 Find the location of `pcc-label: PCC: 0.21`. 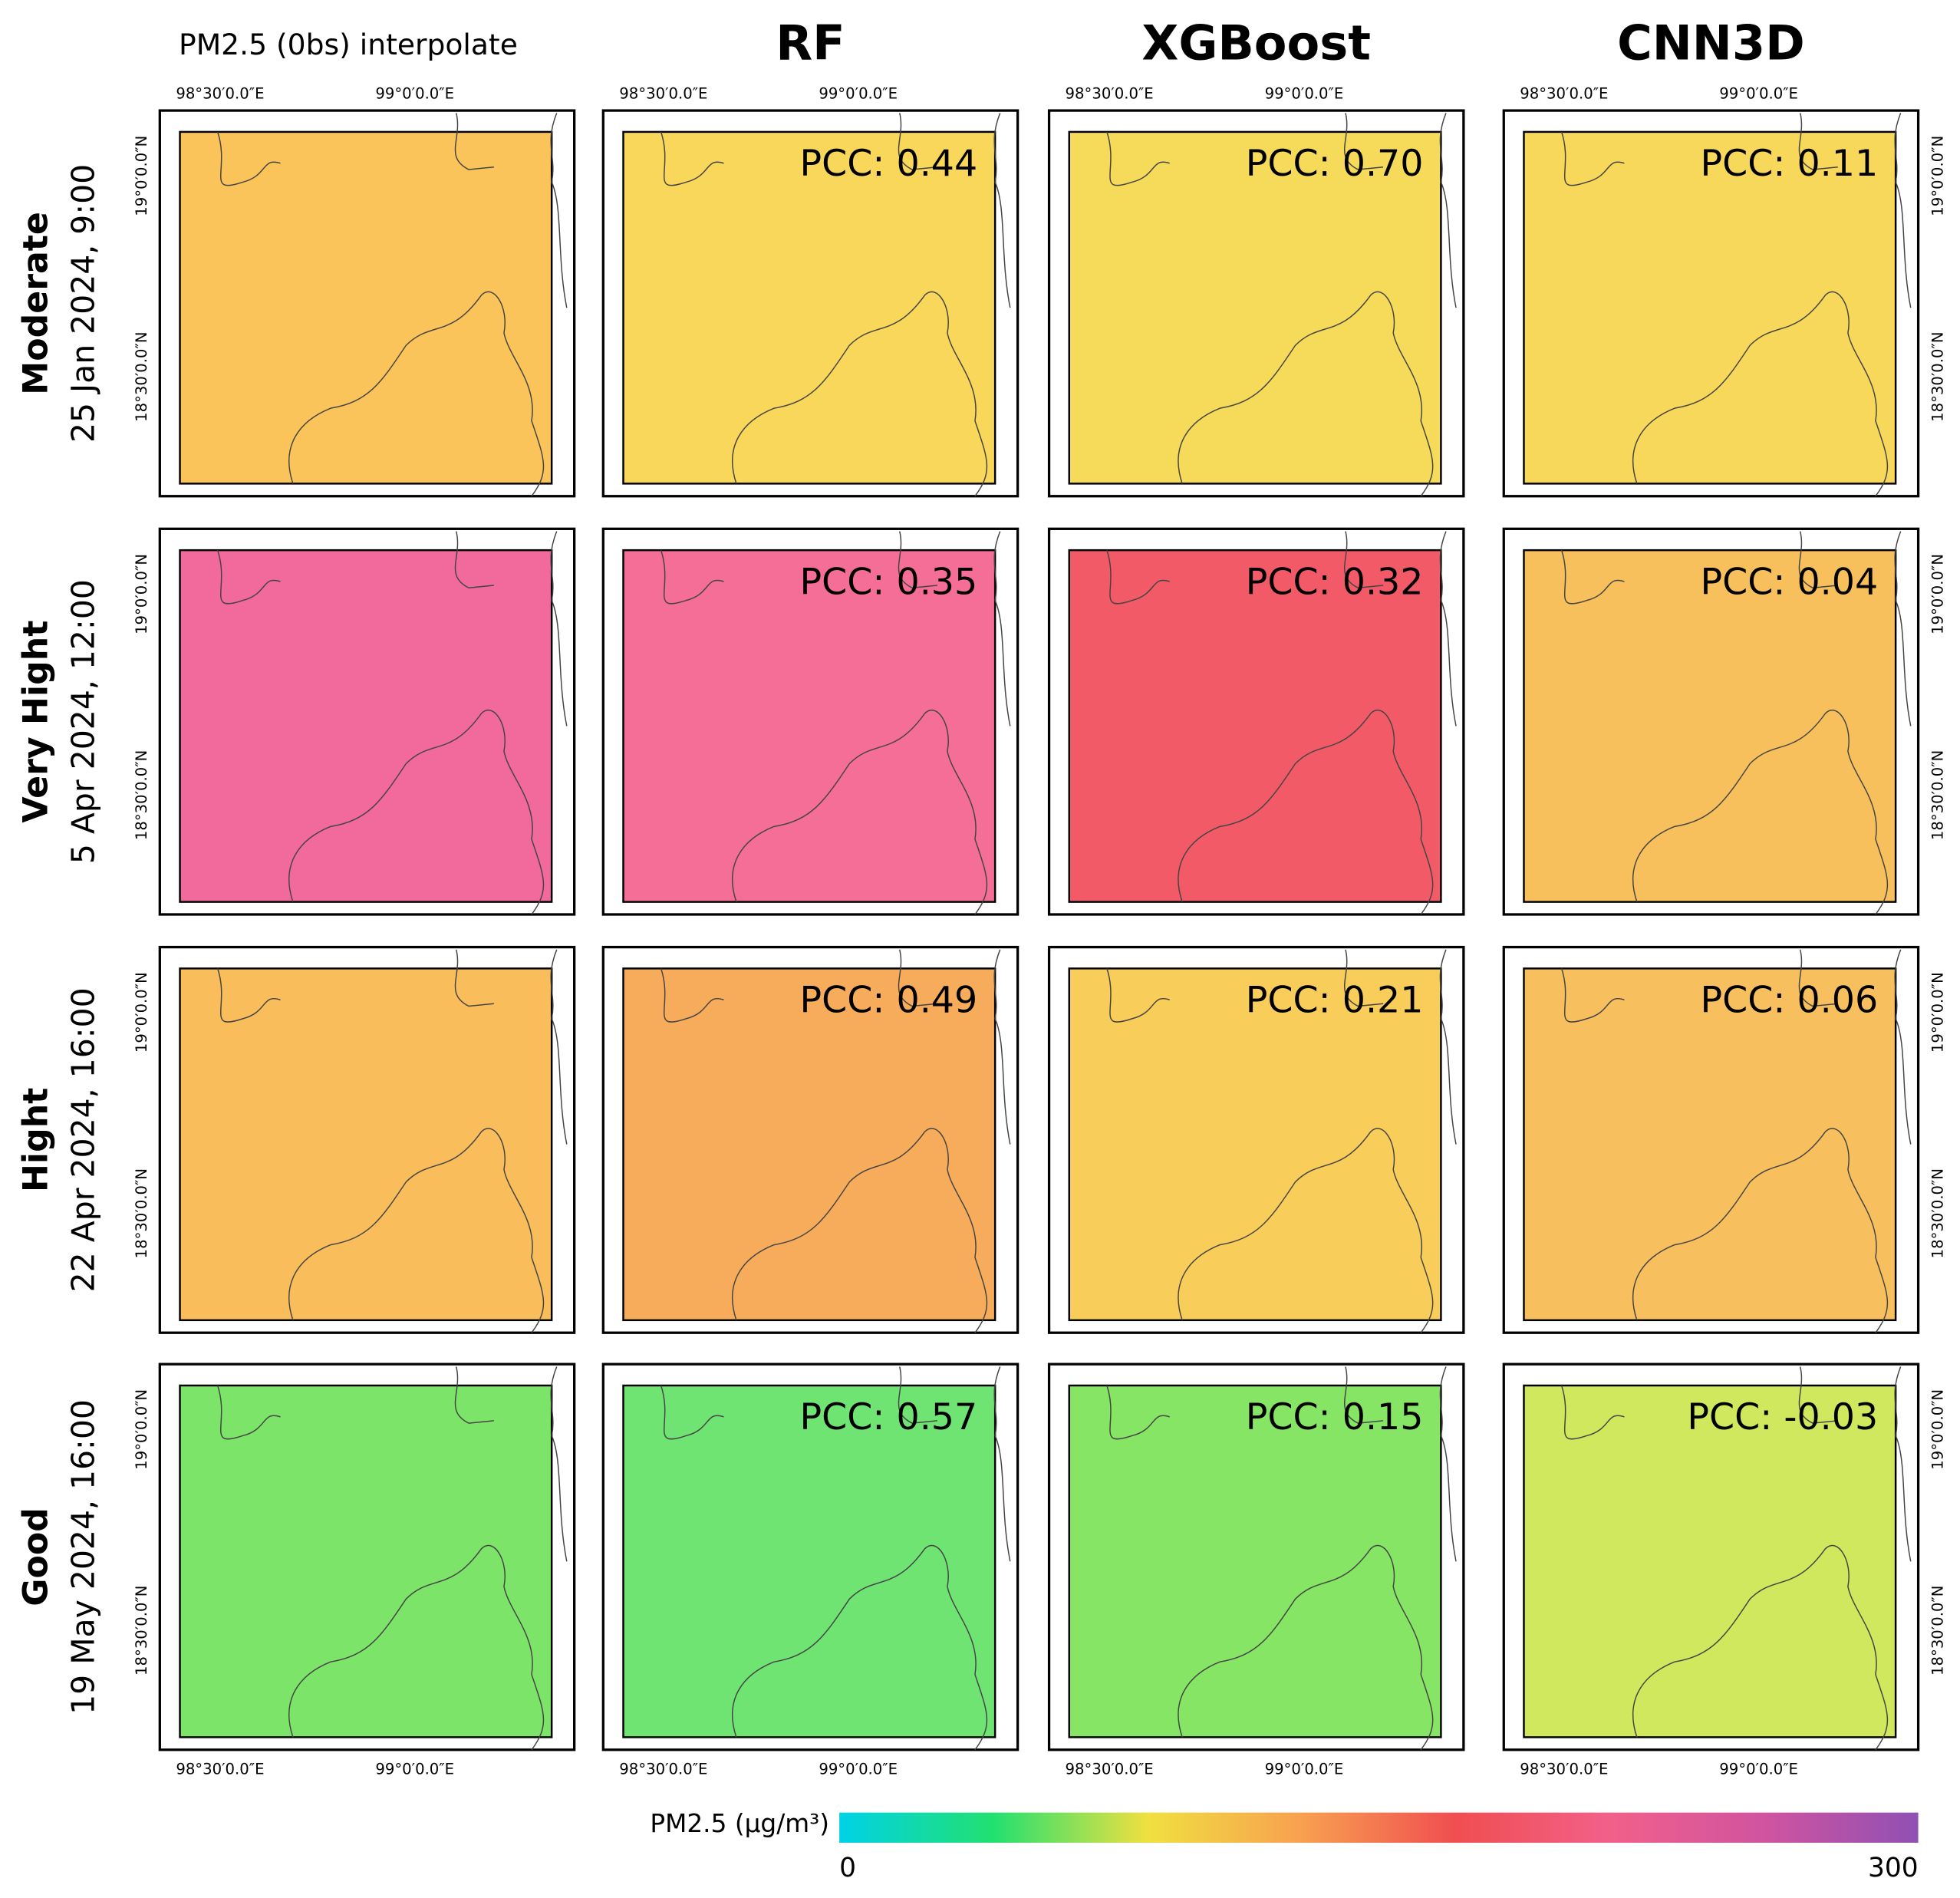

pcc-label: PCC: 0.21 is located at coordinates (1335, 1001).